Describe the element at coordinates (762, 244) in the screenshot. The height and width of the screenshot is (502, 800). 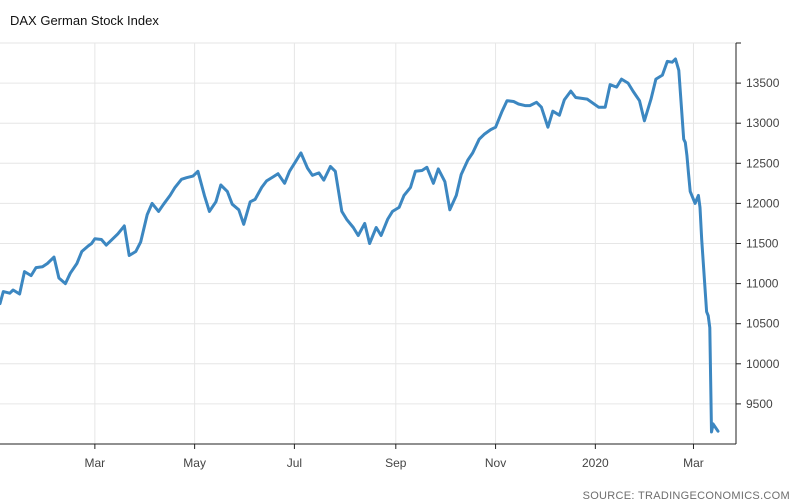
I see `y-tick-label: 11500` at that location.